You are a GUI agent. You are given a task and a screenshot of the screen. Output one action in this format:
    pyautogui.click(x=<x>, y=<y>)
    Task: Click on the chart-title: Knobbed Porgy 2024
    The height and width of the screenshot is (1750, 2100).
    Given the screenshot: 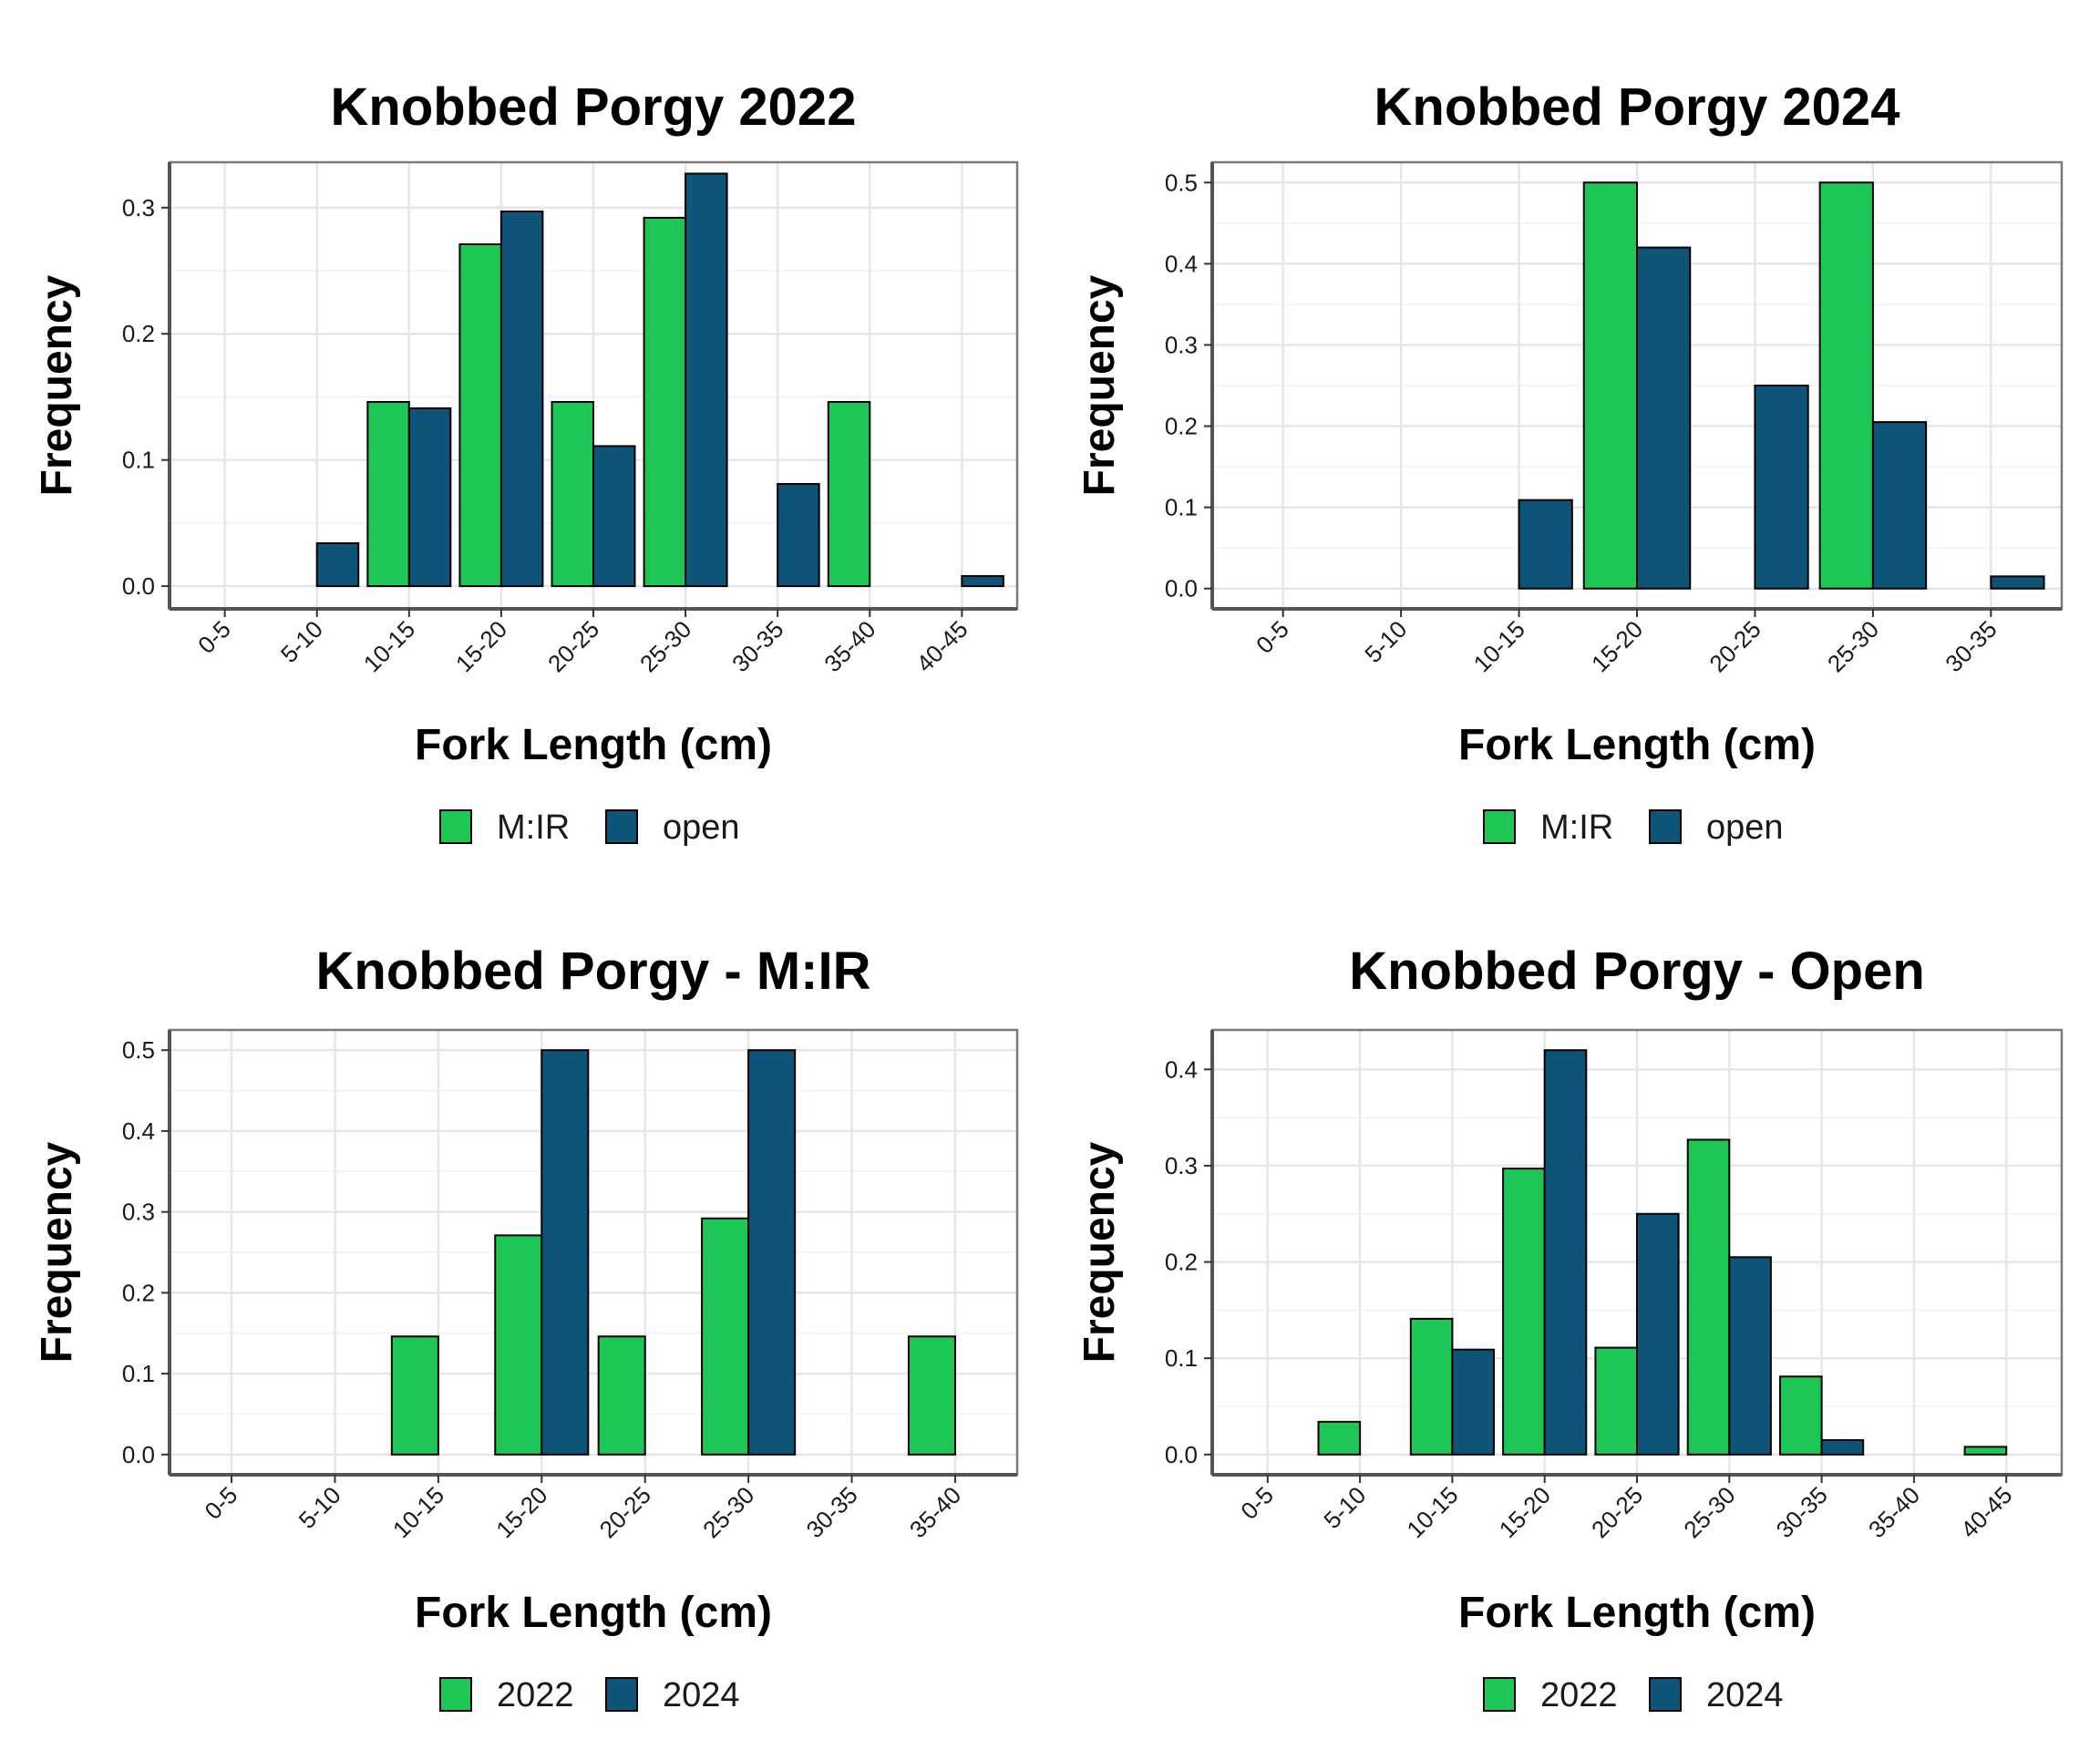 What is the action you would take?
    pyautogui.click(x=1637, y=107)
    